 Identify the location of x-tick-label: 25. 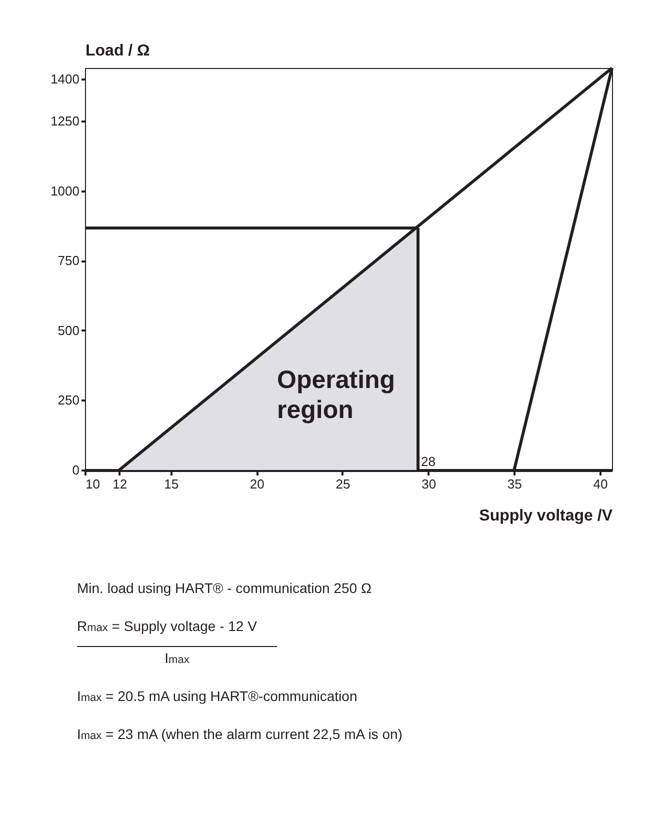
(343, 484).